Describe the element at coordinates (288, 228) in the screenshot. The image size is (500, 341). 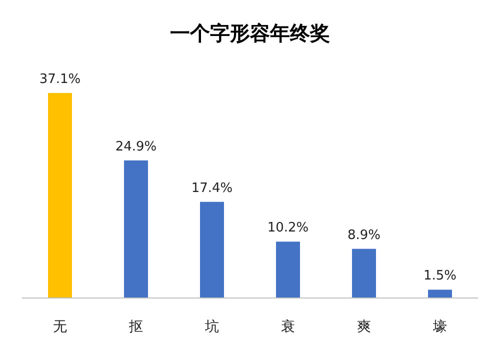
I see `data-label: 10.2%` at that location.